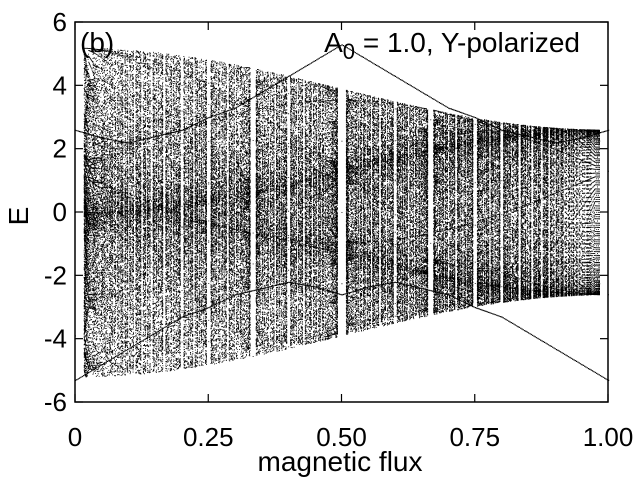 This screenshot has width=640, height=480. What do you see at coordinates (55, 339) in the screenshot?
I see `y-tick-label: -4` at bounding box center [55, 339].